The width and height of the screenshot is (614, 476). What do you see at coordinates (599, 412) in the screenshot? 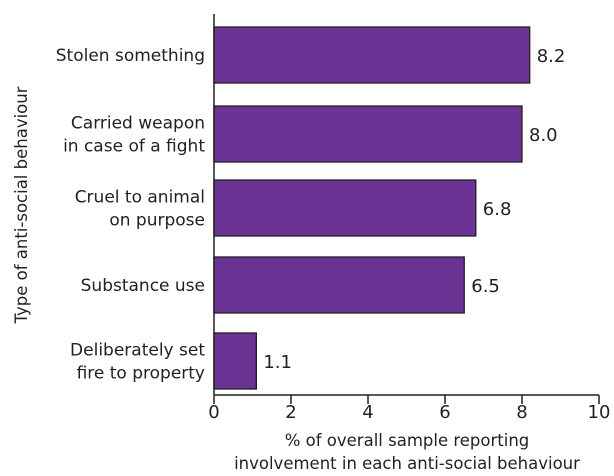
I see `x-tick-label-10: 10` at bounding box center [599, 412].